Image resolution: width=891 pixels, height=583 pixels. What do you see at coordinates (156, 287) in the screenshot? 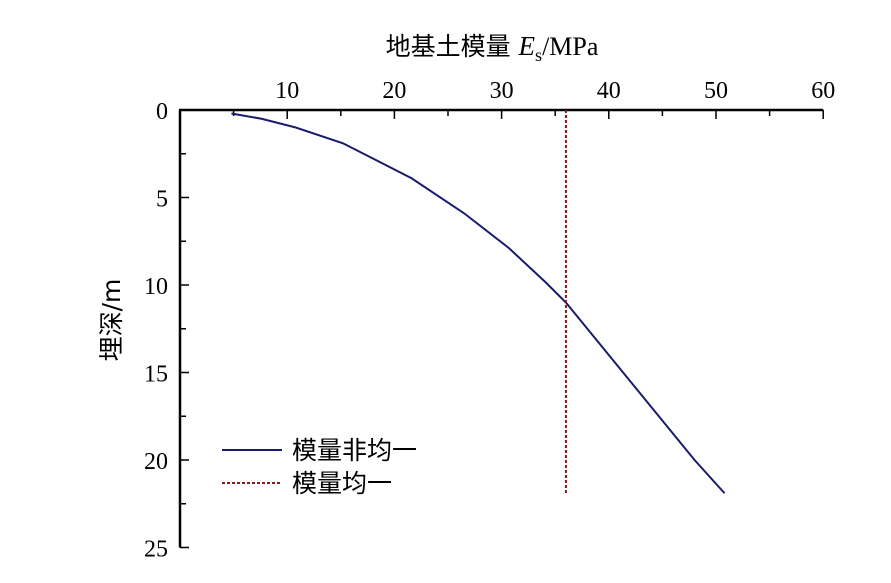
I see `y-tick-label: 10` at bounding box center [156, 287].